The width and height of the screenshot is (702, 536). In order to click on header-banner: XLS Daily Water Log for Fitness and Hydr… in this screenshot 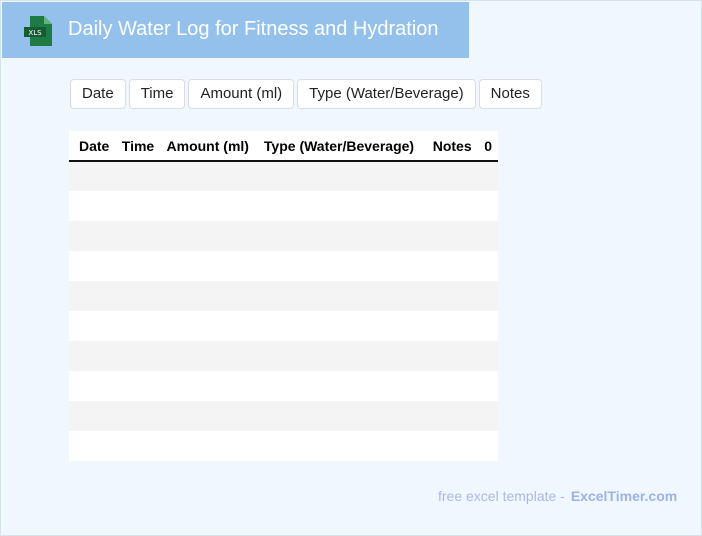, I will do `click(235, 30)`.